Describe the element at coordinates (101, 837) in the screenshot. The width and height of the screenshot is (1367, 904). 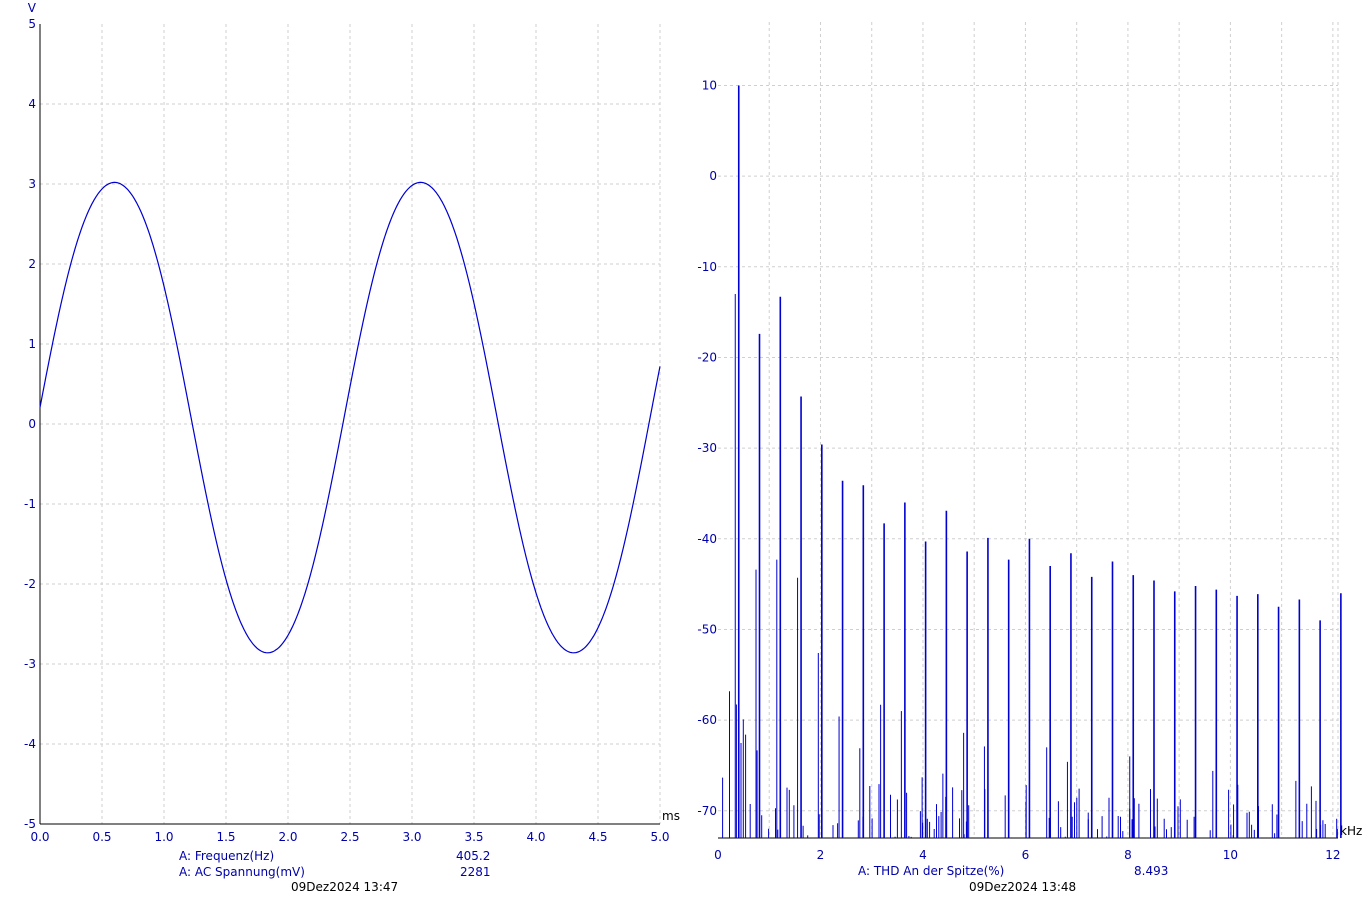
I see `x-tick-label: 0.5` at that location.